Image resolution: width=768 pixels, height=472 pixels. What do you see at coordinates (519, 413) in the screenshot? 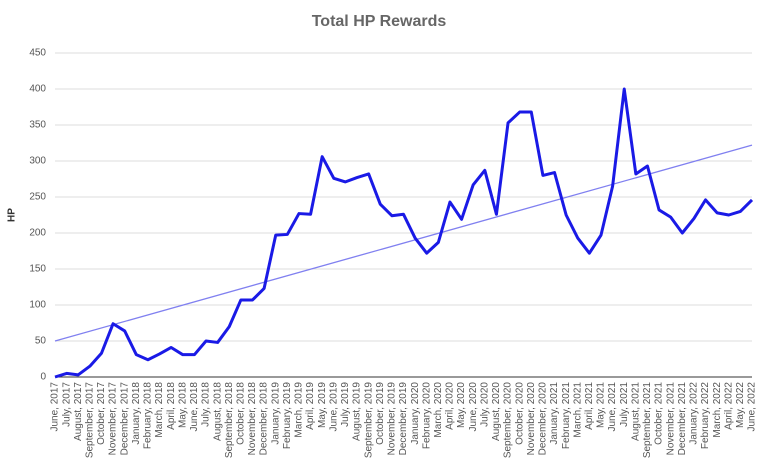
I see `x-tick-label: October, 2020` at bounding box center [519, 413].